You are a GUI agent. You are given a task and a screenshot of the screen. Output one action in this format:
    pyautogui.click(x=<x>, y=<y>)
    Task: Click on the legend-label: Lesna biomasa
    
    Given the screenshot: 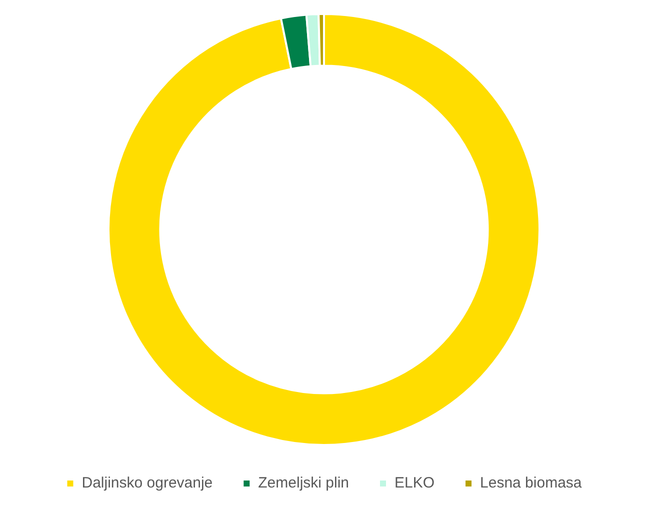 What is the action you would take?
    pyautogui.click(x=531, y=483)
    